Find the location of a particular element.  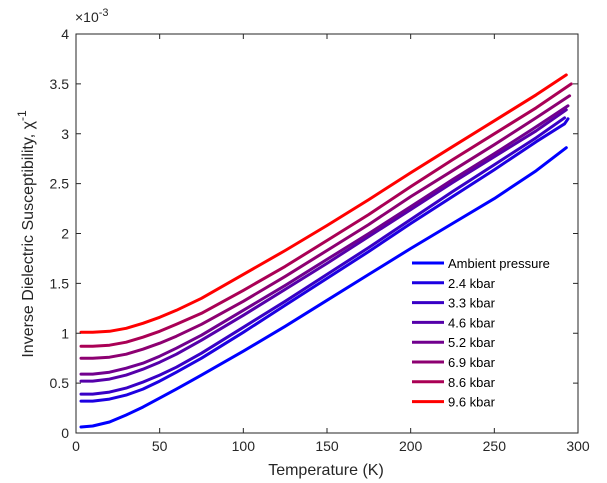

y-tick-label: 0.5 is located at coordinates (60, 383).